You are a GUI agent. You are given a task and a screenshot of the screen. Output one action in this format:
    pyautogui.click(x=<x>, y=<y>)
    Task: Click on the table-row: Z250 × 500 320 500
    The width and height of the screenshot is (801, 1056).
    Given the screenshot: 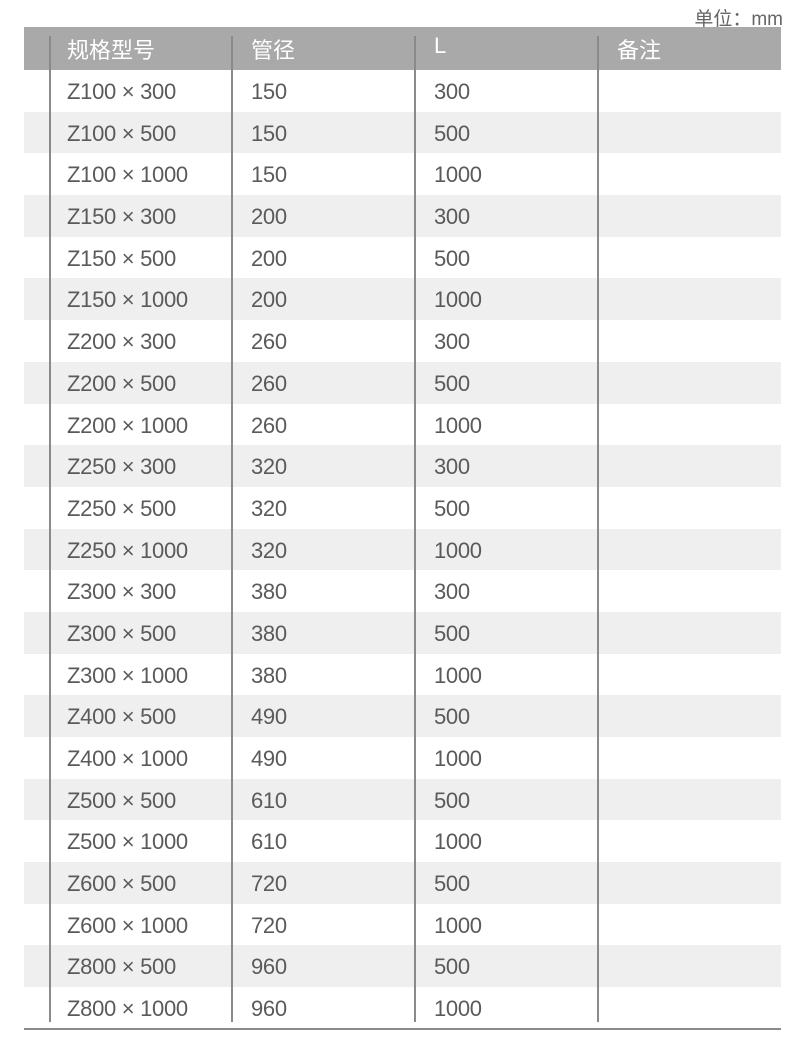 What is the action you would take?
    pyautogui.click(x=402, y=508)
    